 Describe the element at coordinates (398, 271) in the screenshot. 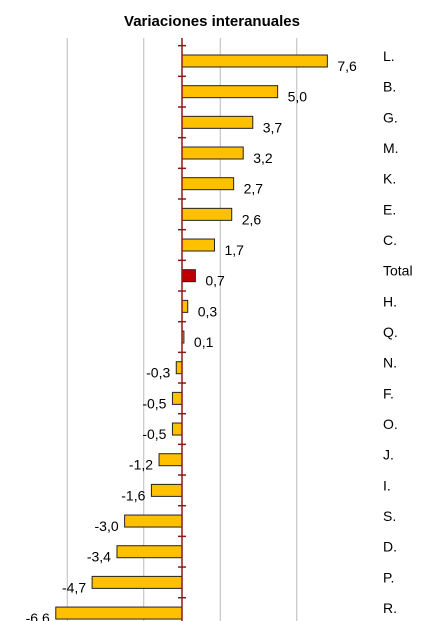

I see `category-label: Total` at that location.